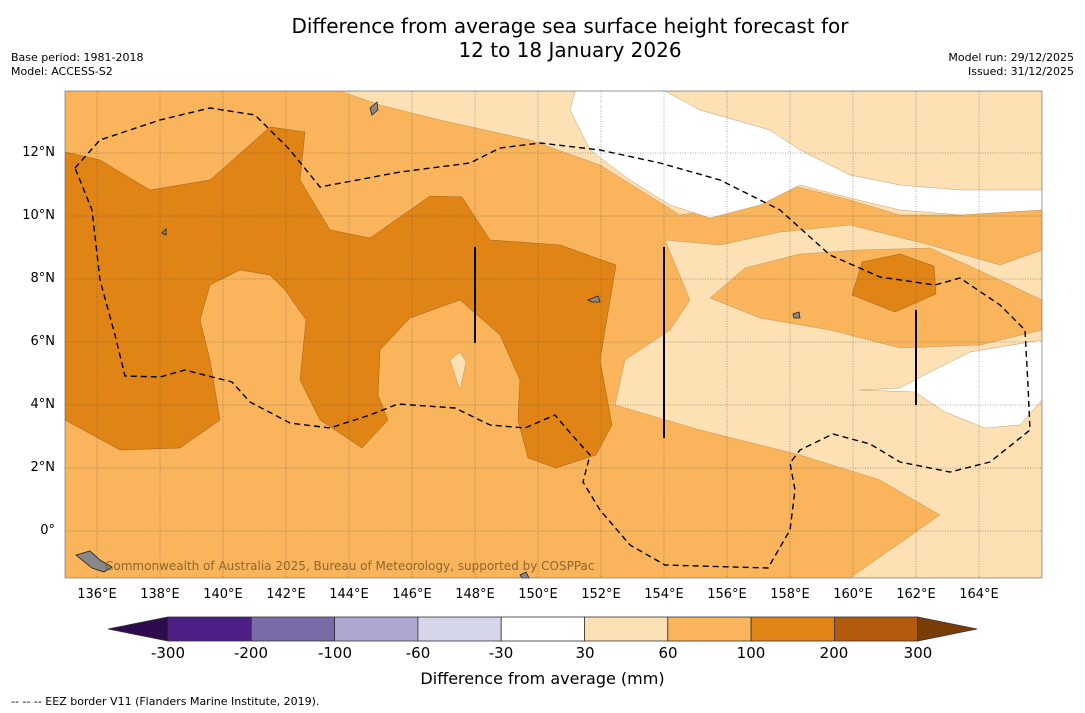  Describe the element at coordinates (916, 594) in the screenshot. I see `lon-label-162e: 162°E` at that location.